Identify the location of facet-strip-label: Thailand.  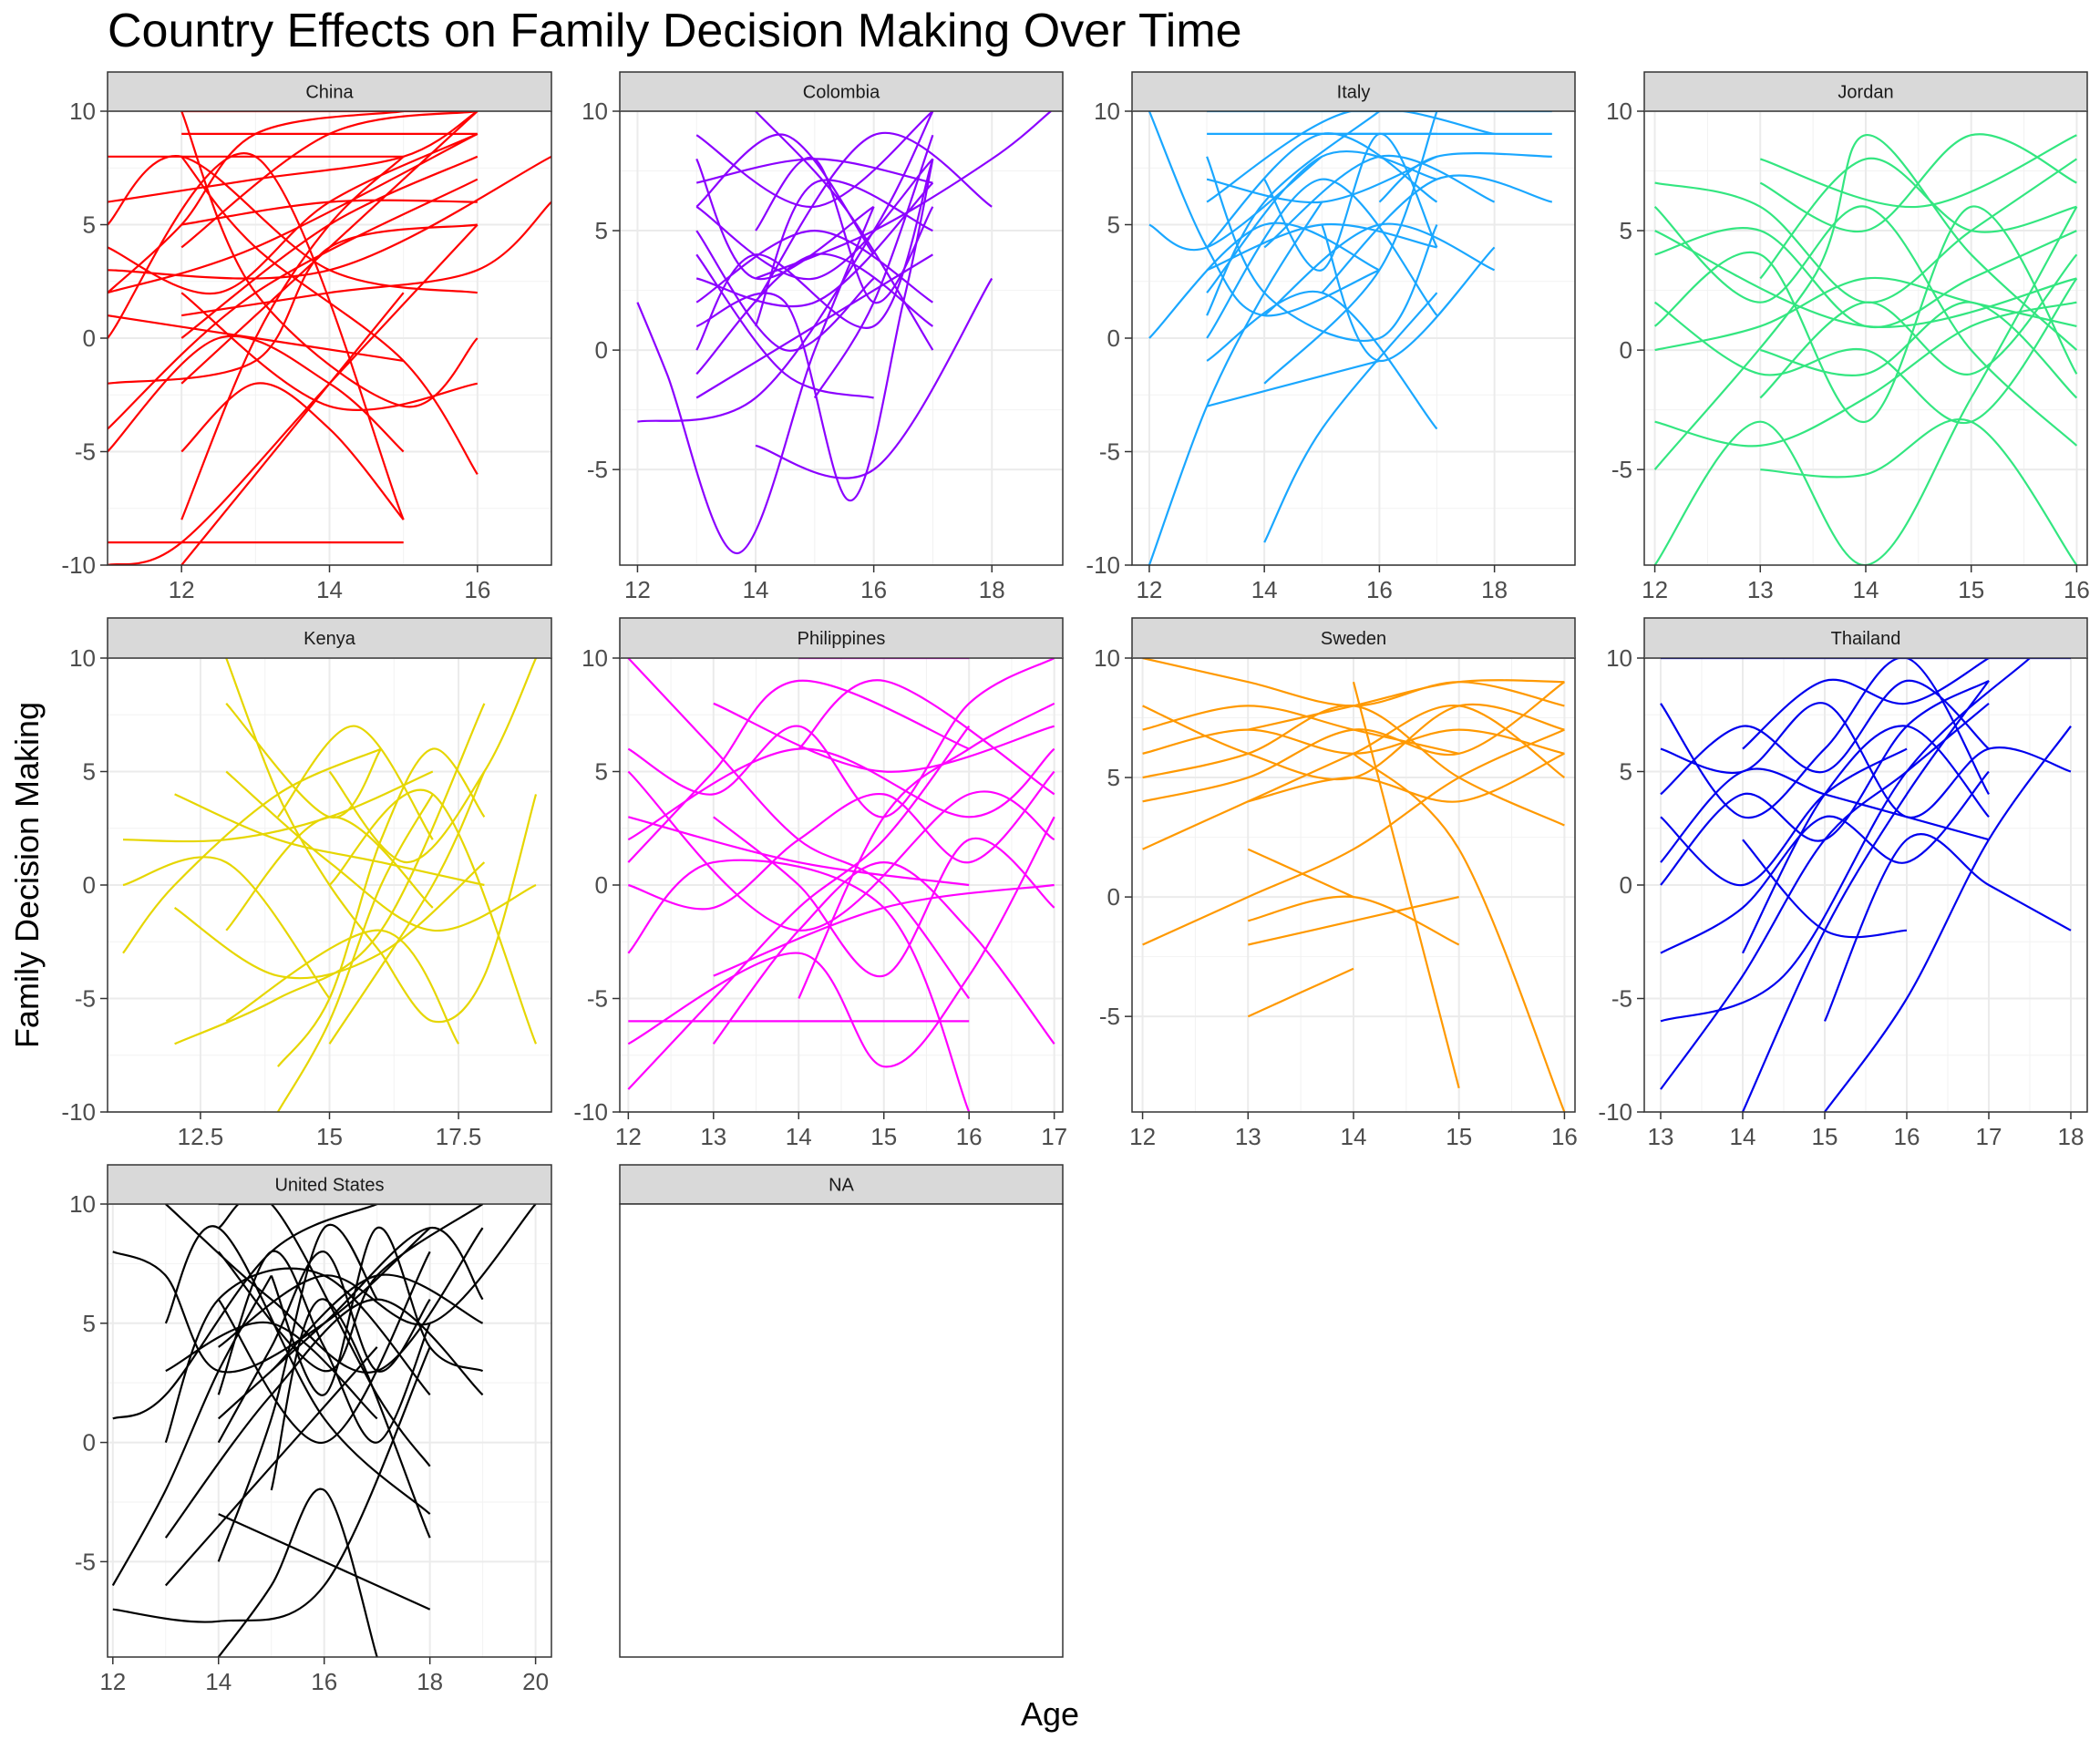
(1866, 639).